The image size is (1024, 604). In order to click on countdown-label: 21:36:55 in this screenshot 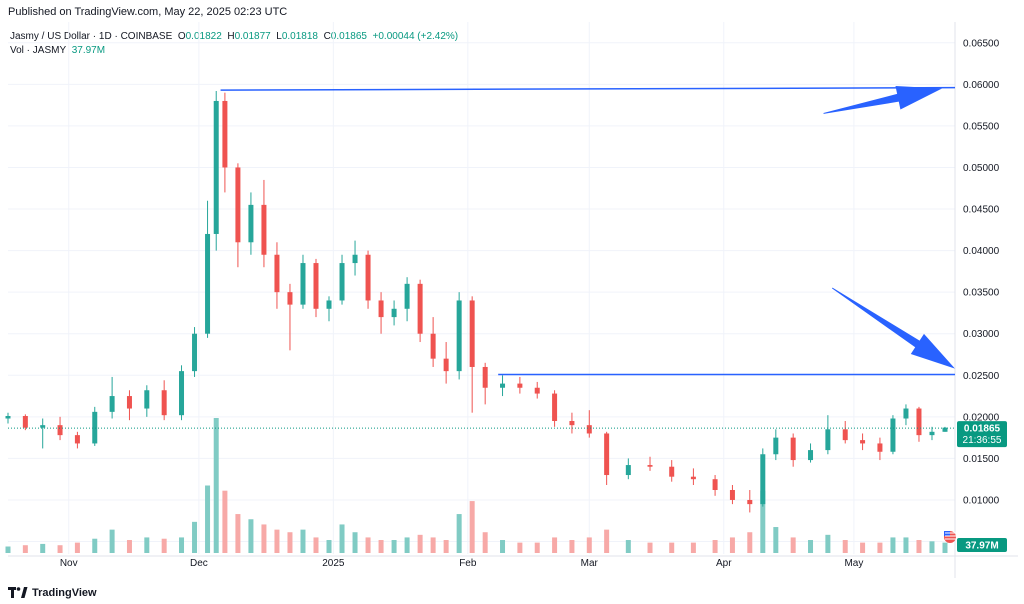, I will do `click(982, 440)`.